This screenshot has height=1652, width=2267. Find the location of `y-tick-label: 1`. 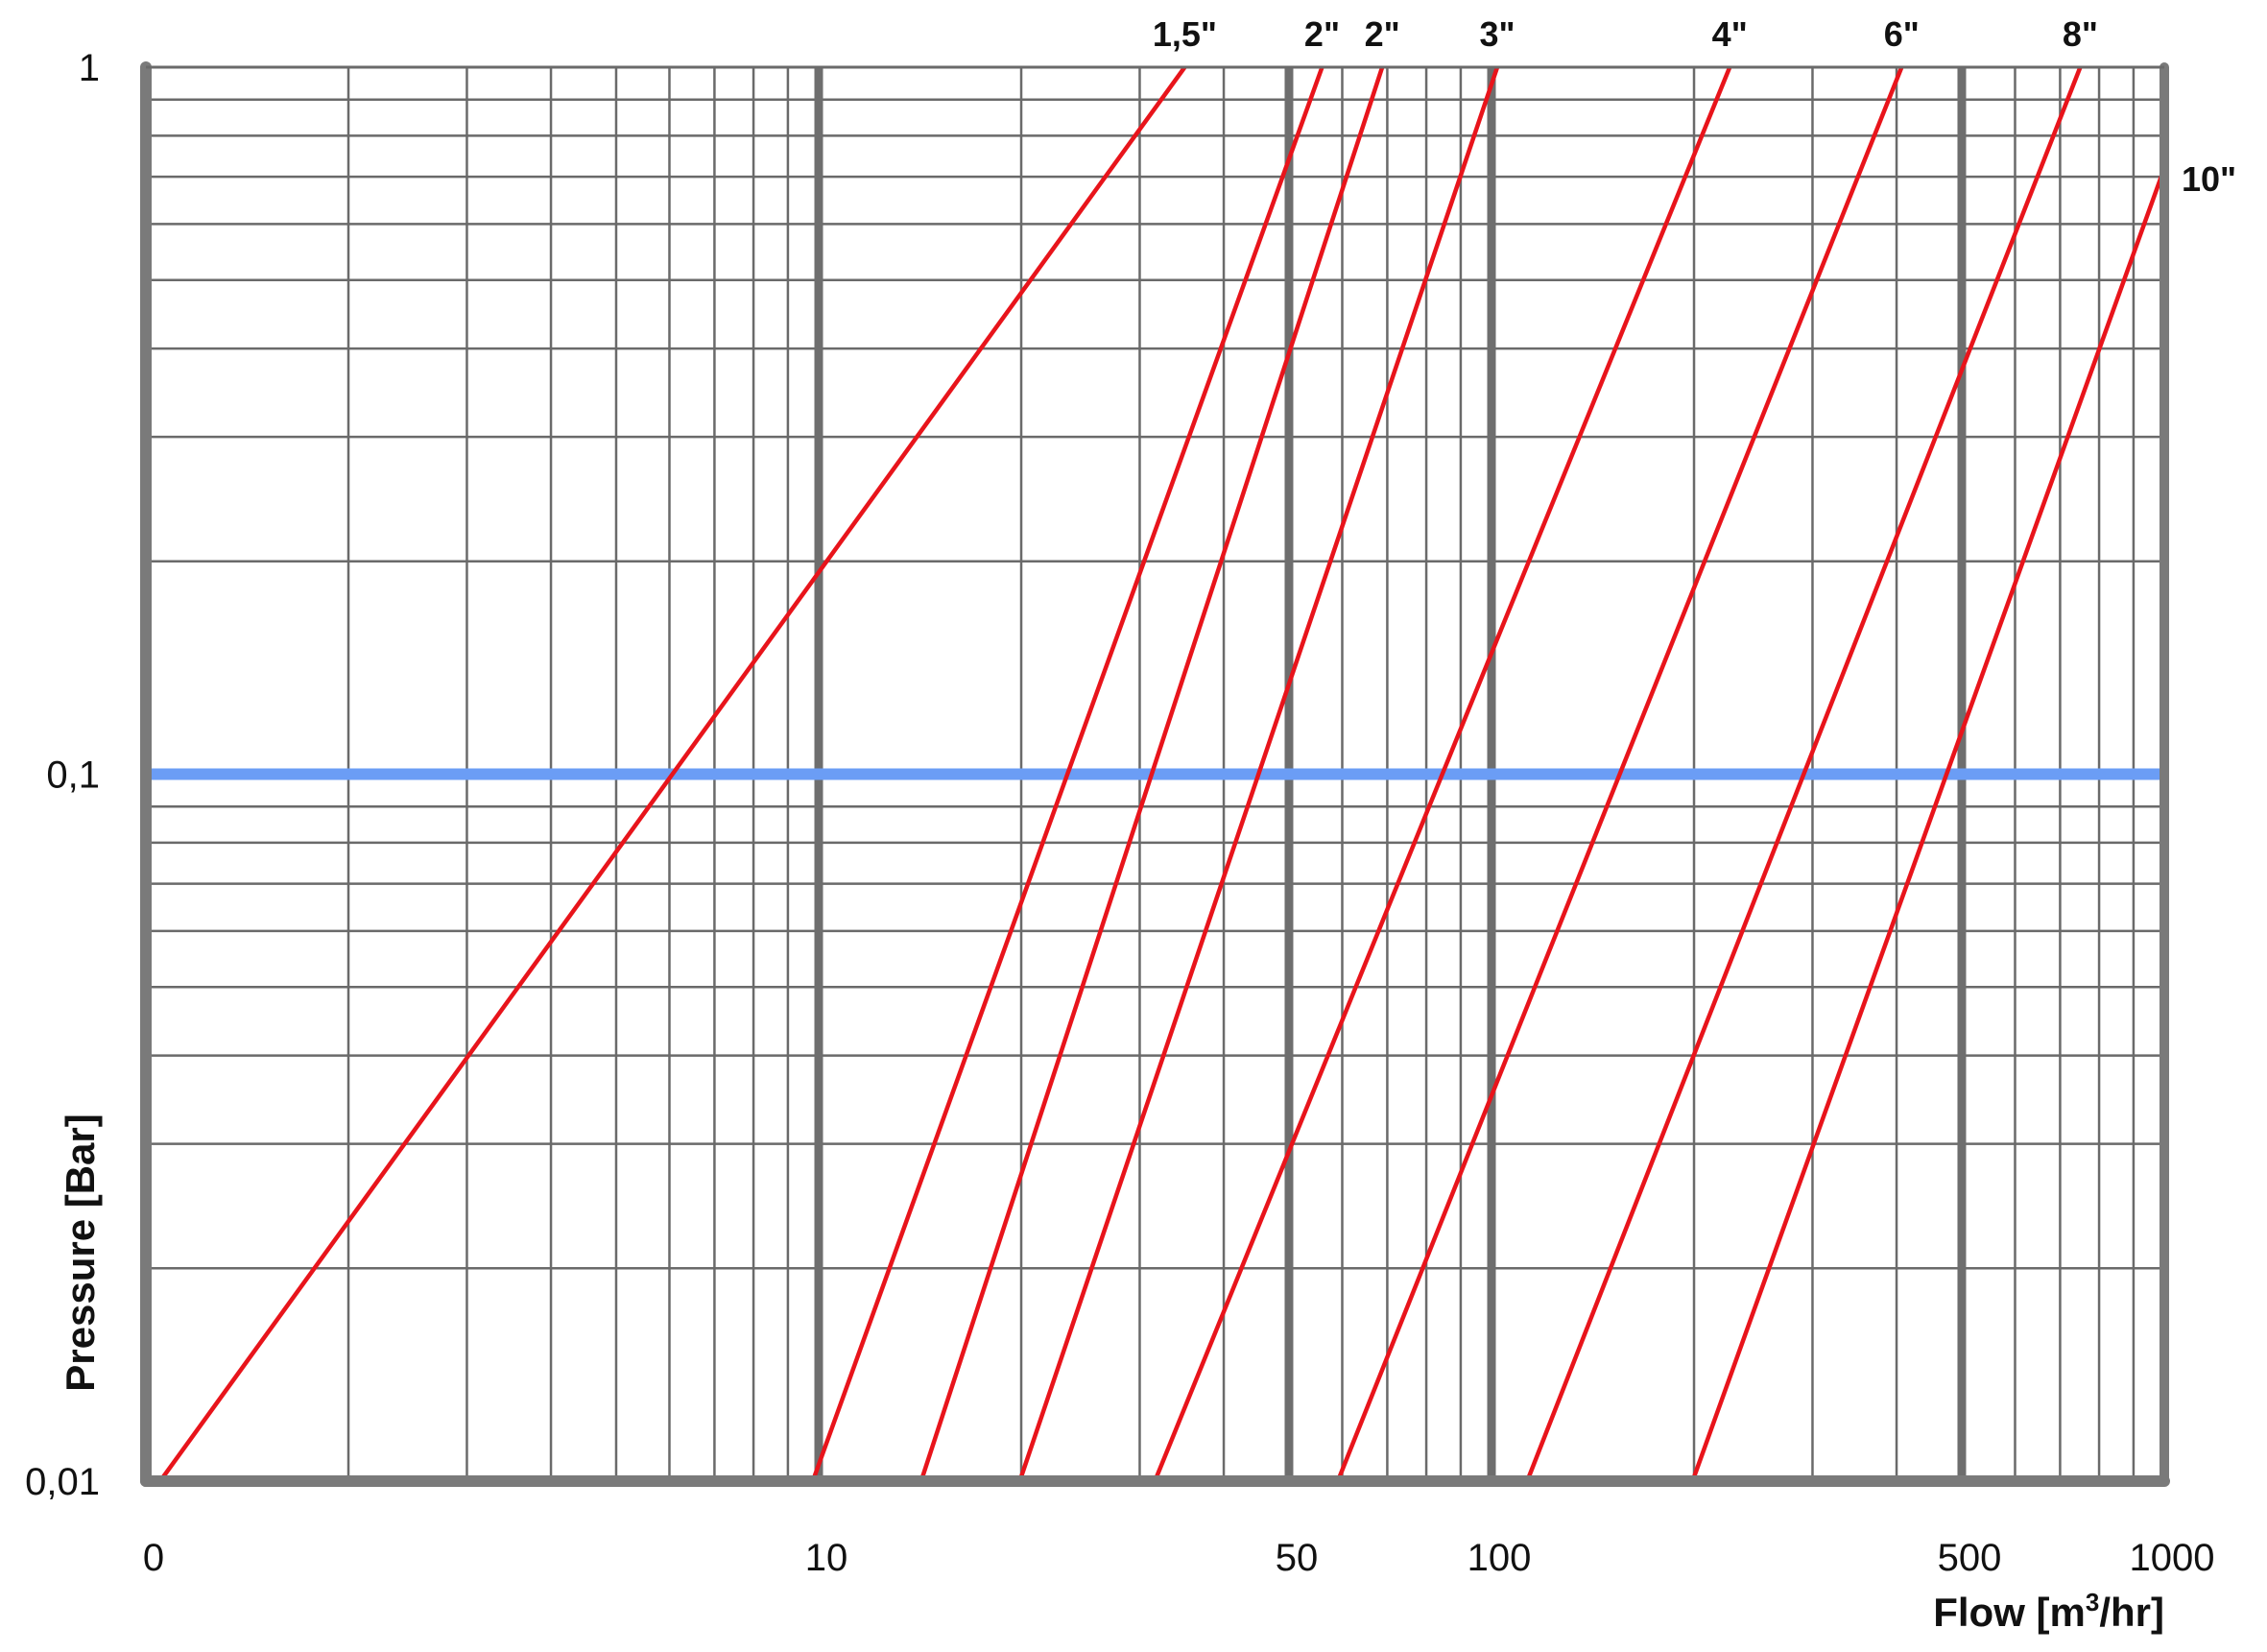

y-tick-label: 1 is located at coordinates (89, 68).